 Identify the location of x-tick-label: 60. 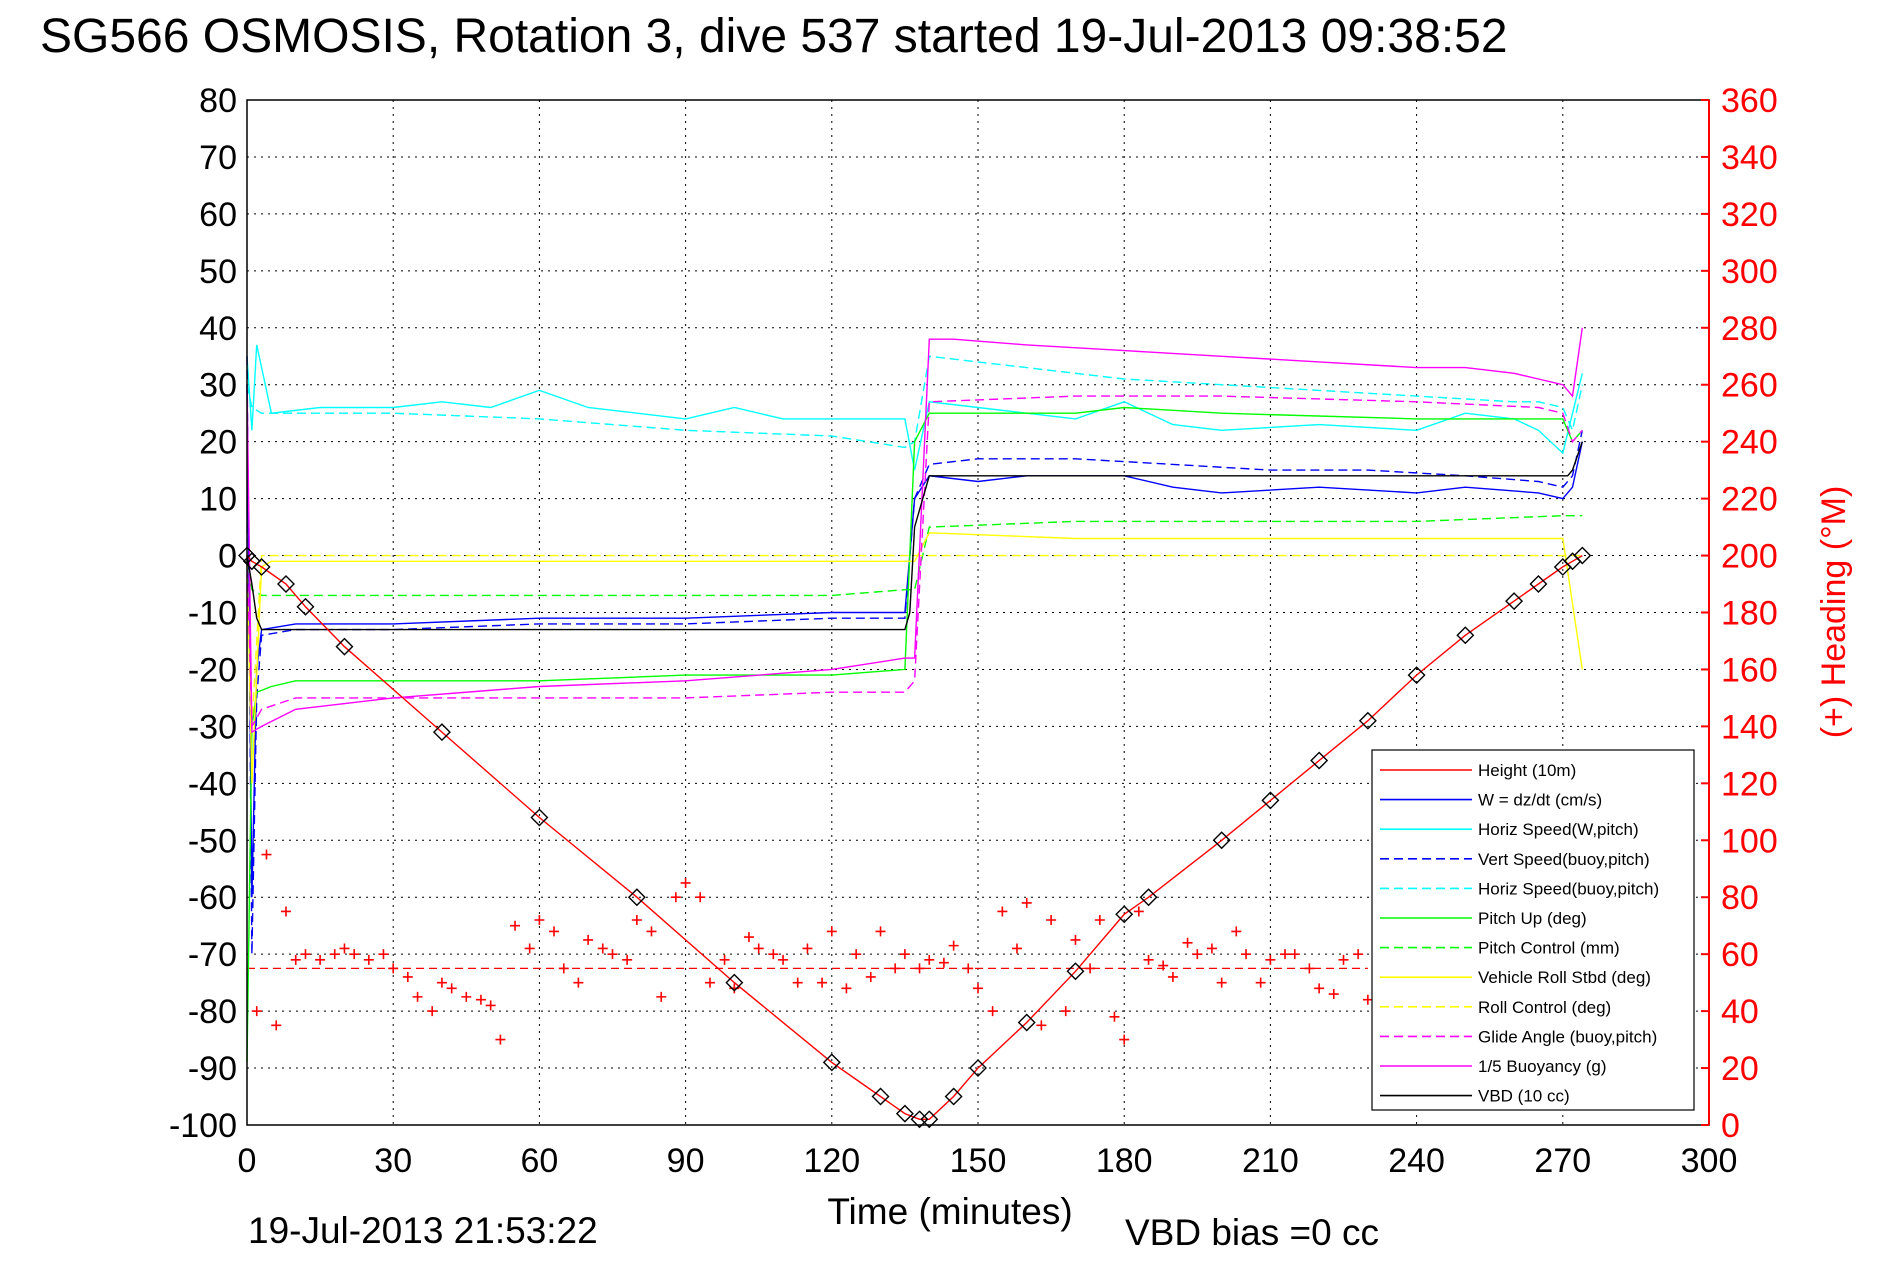
(539, 1161).